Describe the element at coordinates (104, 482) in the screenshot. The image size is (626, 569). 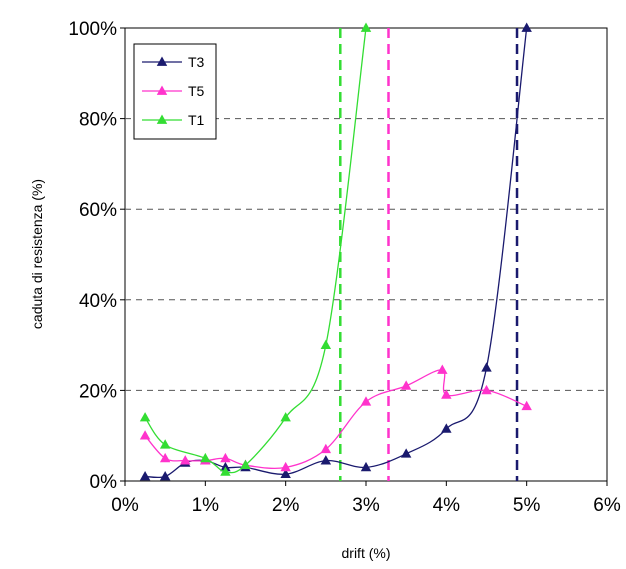
I see `y-tick-label-0: 0%` at that location.